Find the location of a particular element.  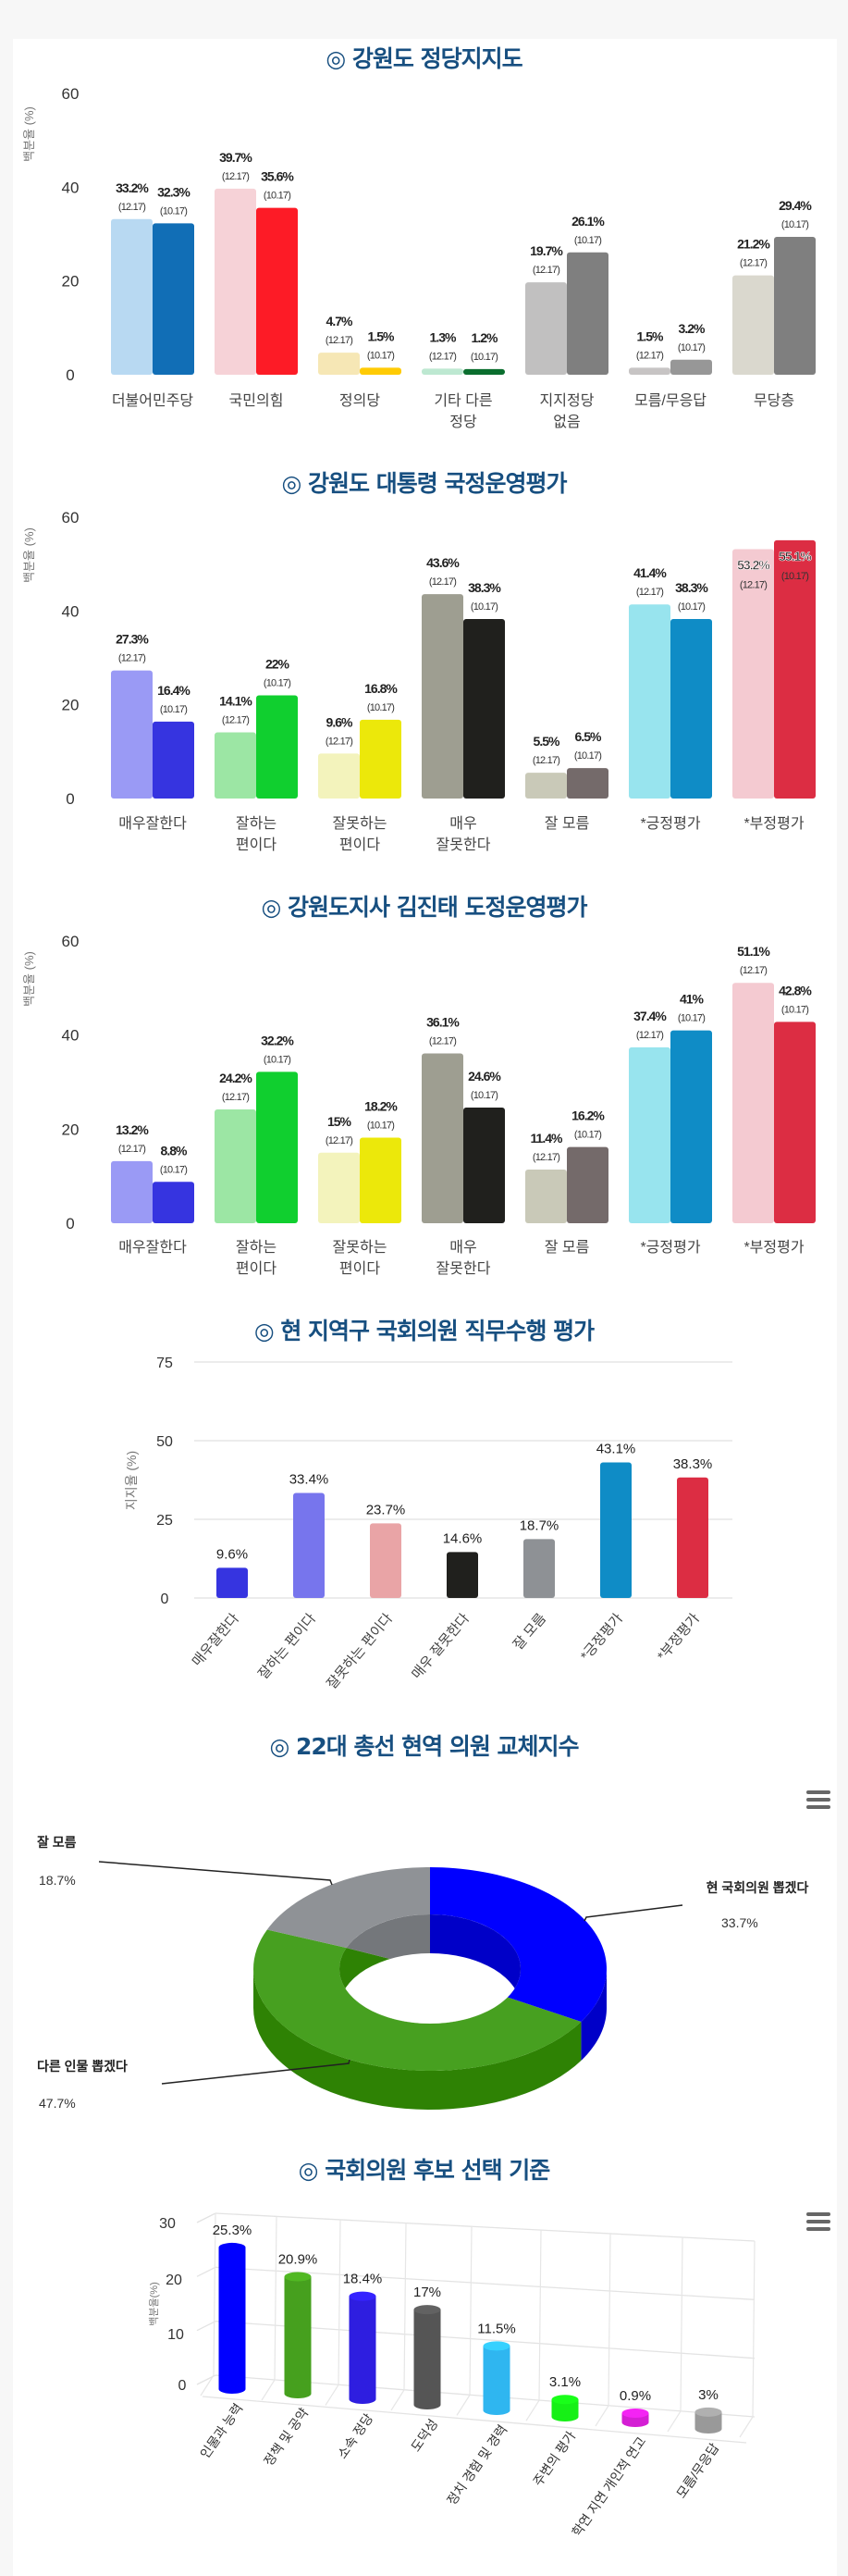

category-label: 잘못하는 편이다 is located at coordinates (360, 1652).